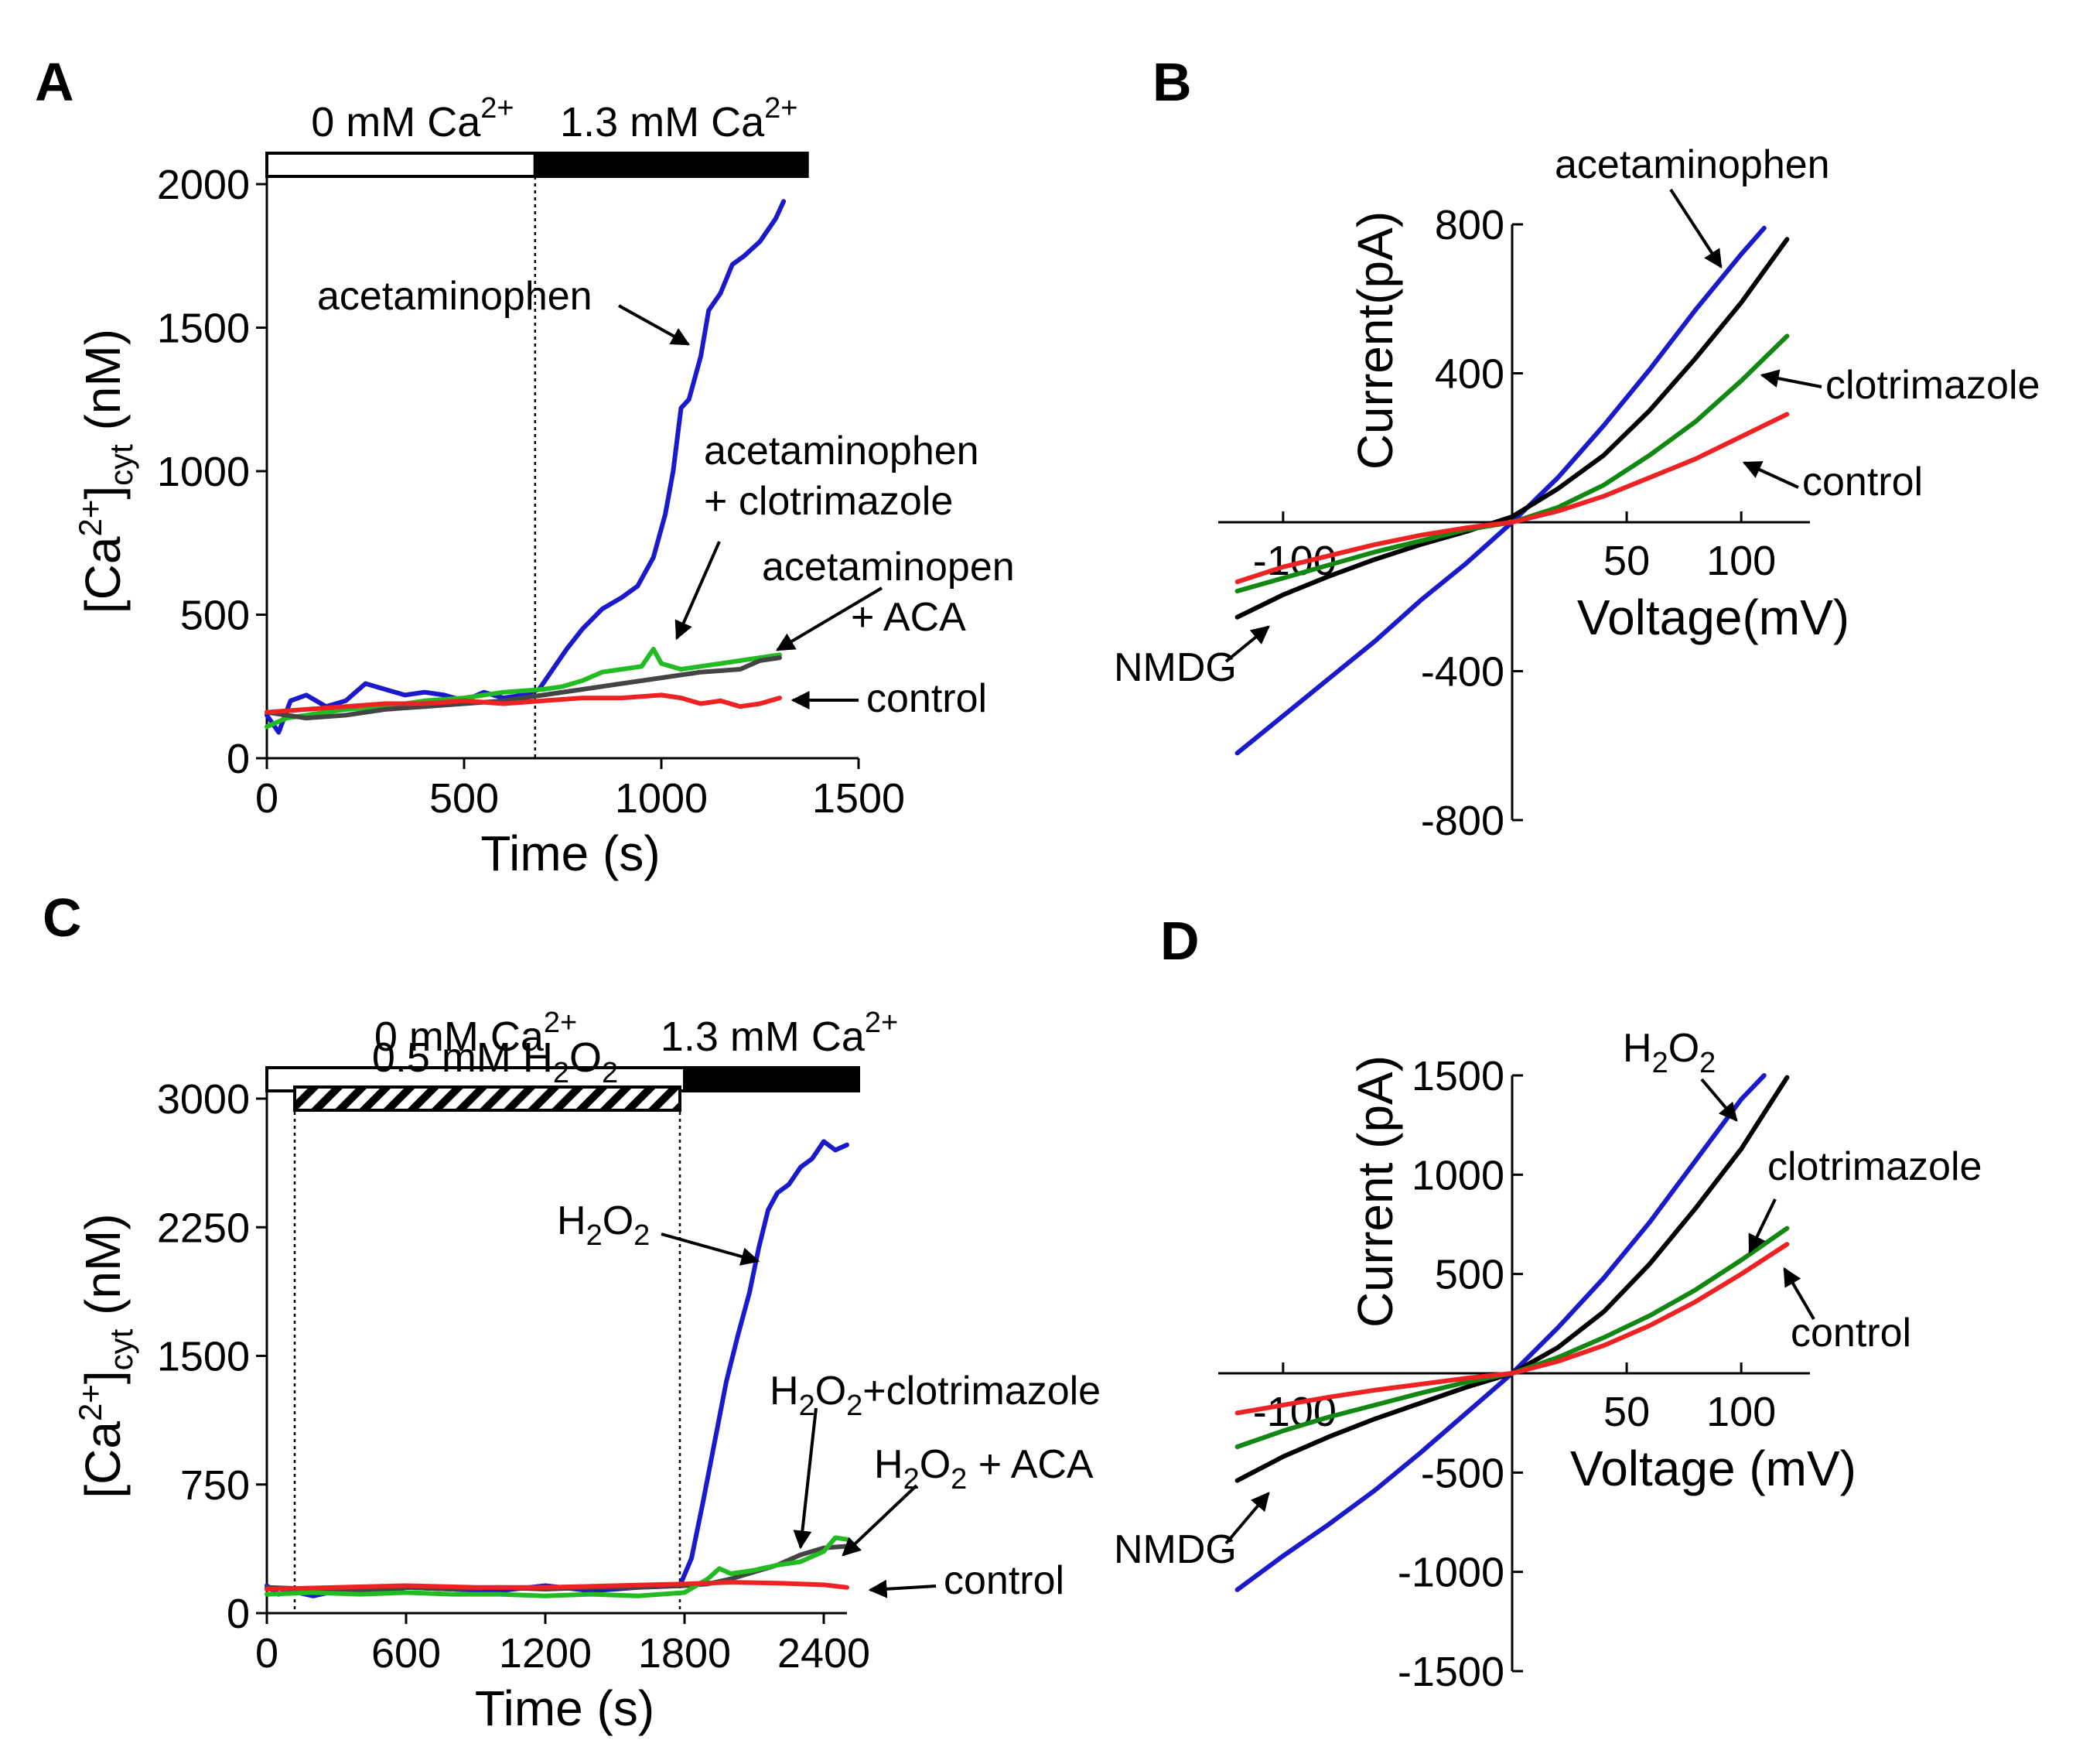 The image size is (2100, 1764). Describe the element at coordinates (266, 798) in the screenshot. I see `panel-a-x-tick-label: 0` at that location.